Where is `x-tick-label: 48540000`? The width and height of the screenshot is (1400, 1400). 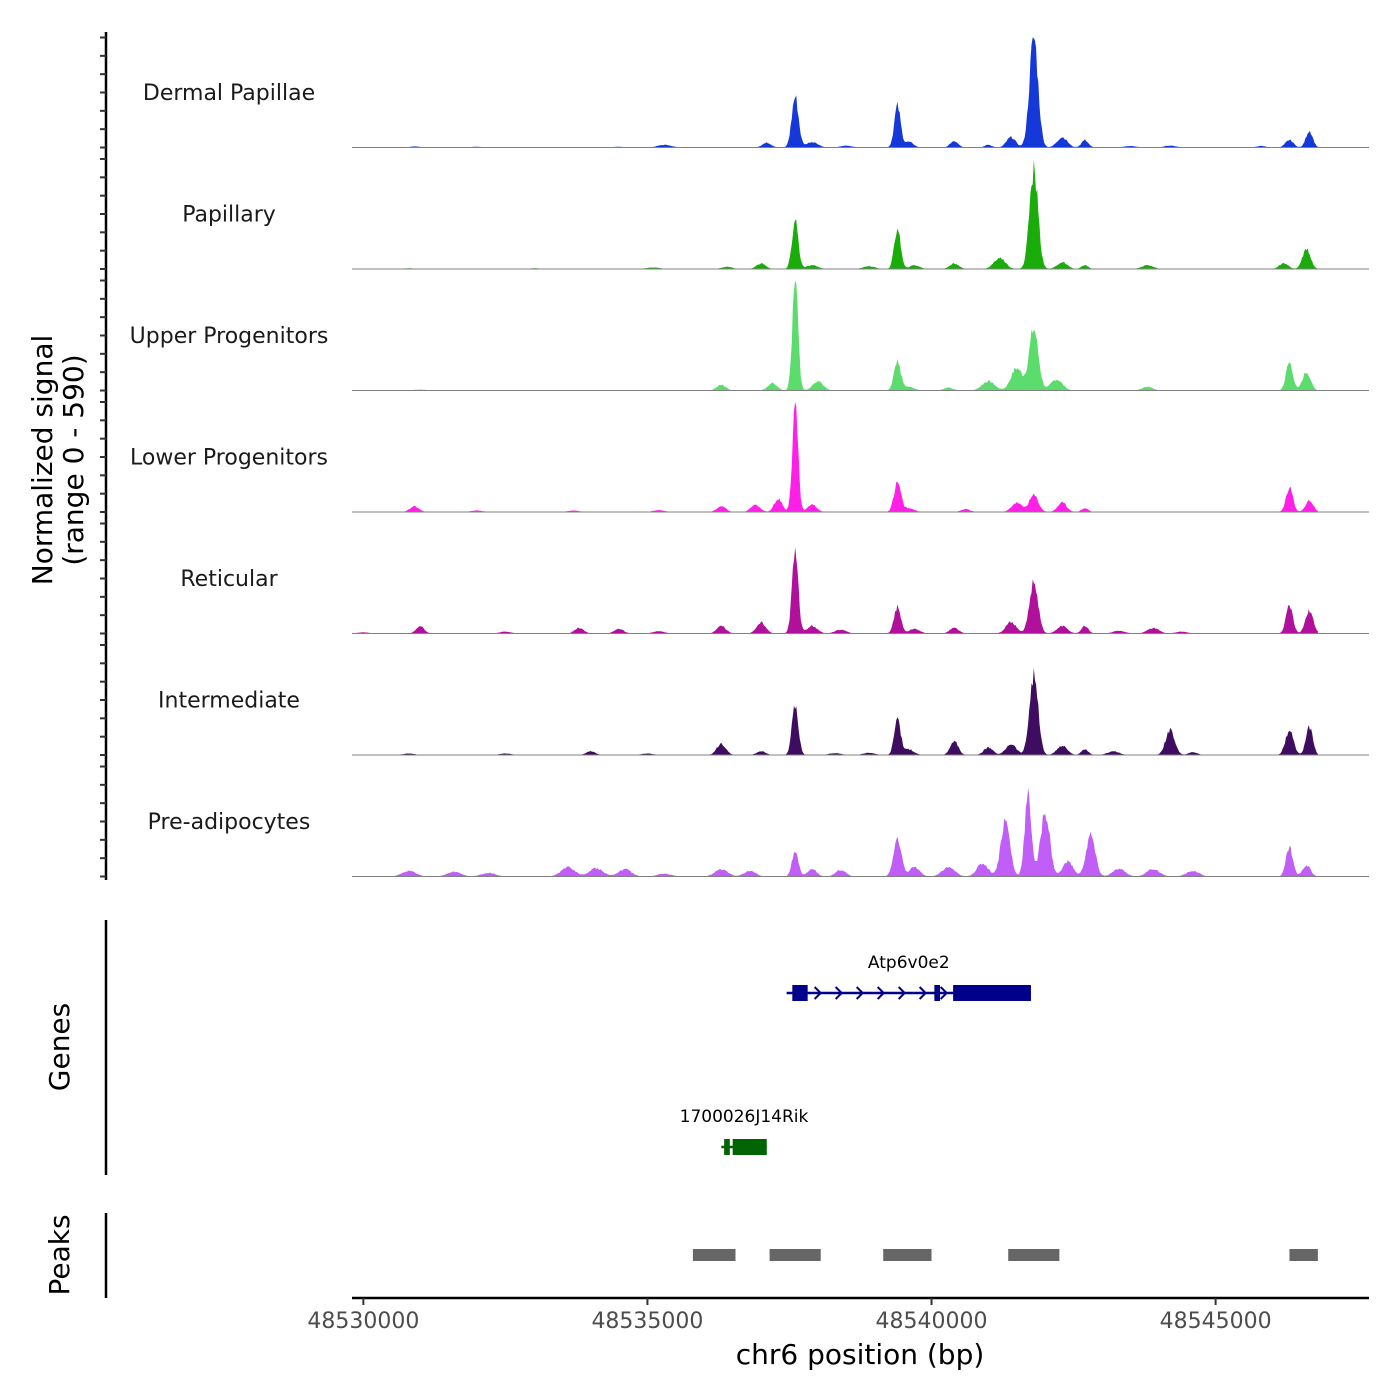 x-tick-label: 48540000 is located at coordinates (932, 1321).